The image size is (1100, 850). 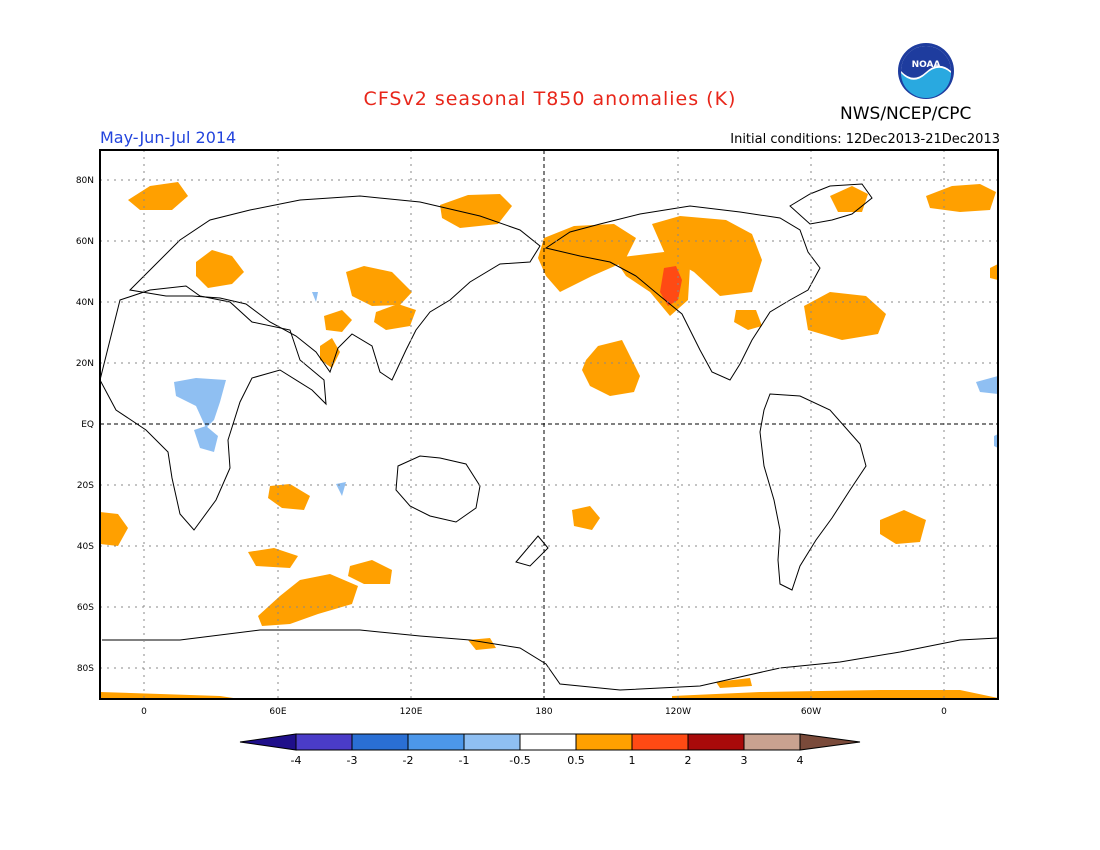 What do you see at coordinates (519, 760) in the screenshot?
I see `colorbar-label: -0.5` at bounding box center [519, 760].